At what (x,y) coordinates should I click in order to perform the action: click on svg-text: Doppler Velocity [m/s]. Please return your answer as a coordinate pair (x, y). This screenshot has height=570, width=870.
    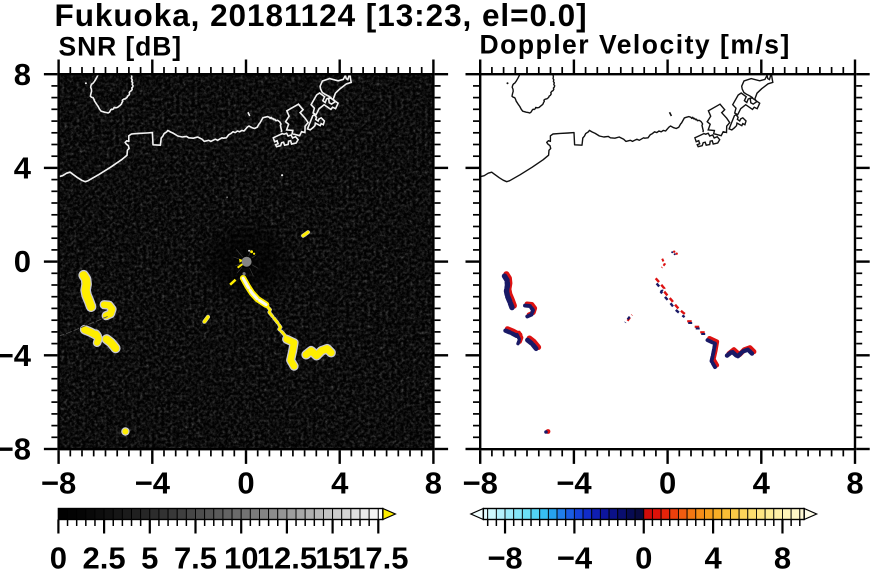
    Looking at the image, I should click on (635, 45).